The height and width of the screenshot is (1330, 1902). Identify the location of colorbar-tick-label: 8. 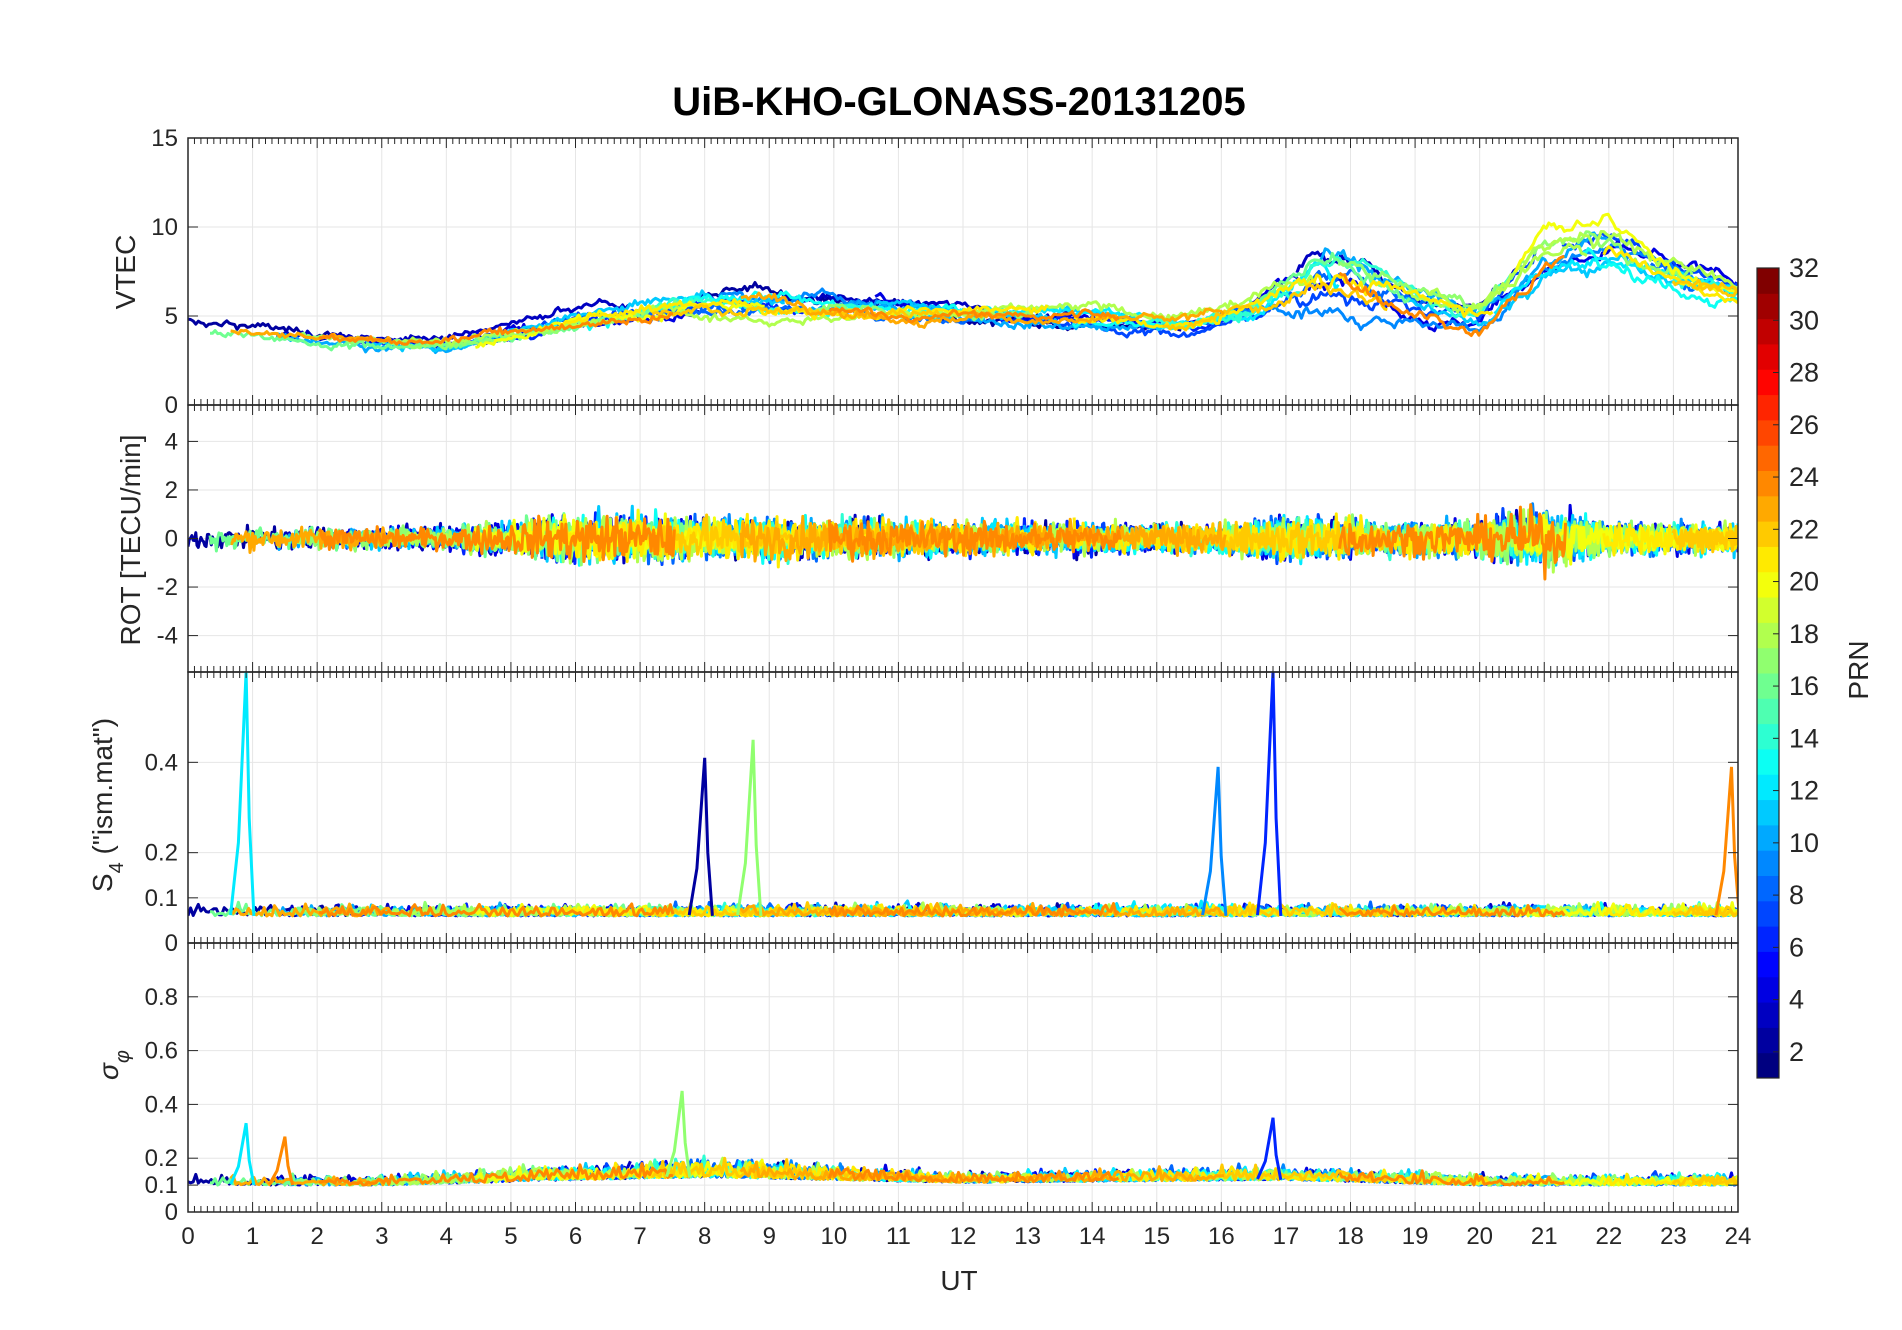
(1796, 895).